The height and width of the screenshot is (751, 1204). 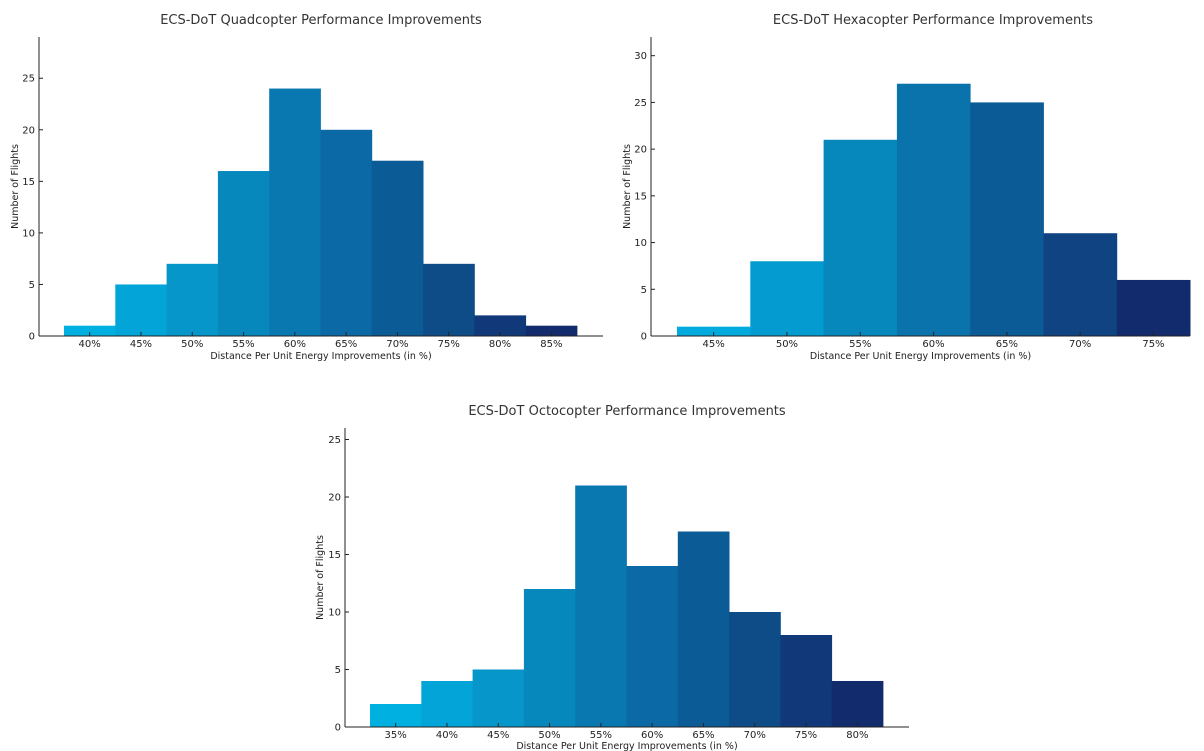 I want to click on bar-35pct, so click(x=396, y=715).